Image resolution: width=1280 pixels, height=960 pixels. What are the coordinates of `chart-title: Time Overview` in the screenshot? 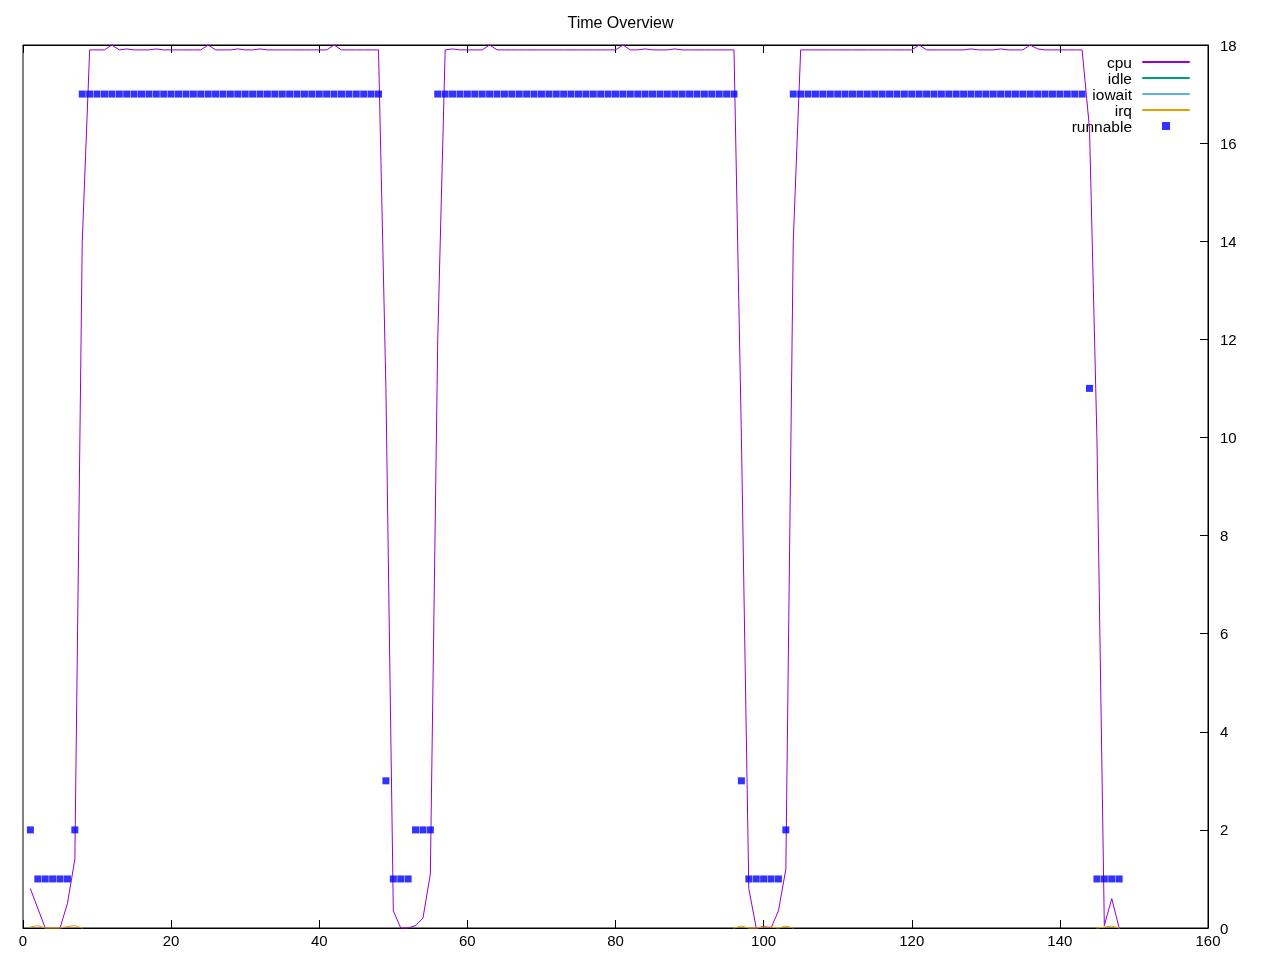 It's located at (620, 22).